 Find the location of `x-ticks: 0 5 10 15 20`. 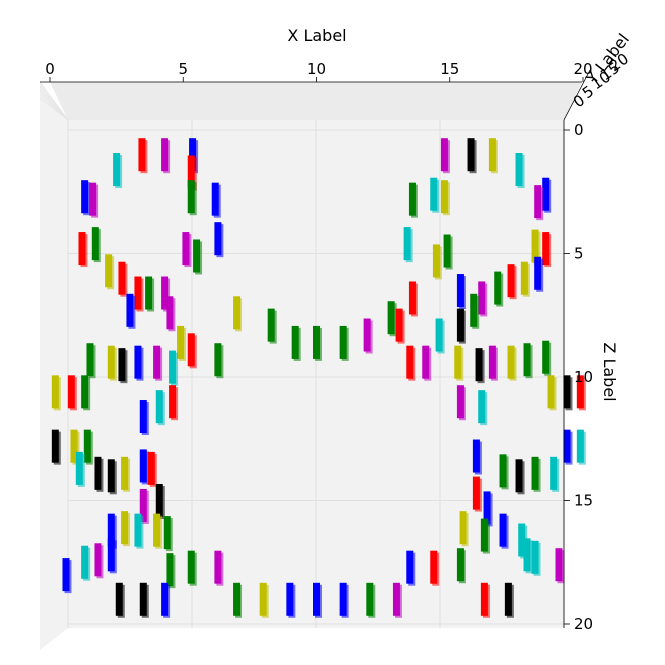

x-ticks: 0 5 10 15 20 is located at coordinates (319, 71).